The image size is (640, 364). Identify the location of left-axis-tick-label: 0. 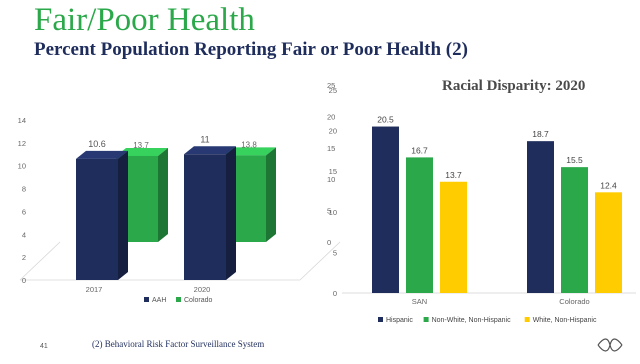
(24, 280).